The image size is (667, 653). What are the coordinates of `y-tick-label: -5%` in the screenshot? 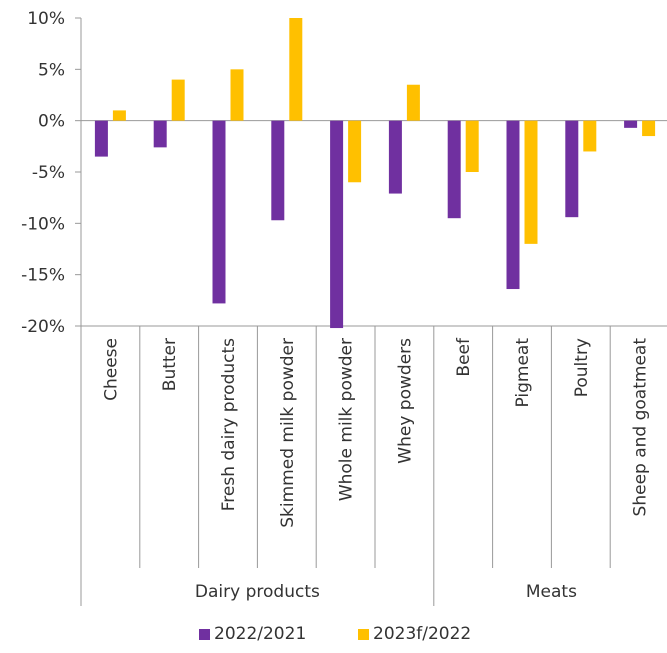 It's located at (48, 173).